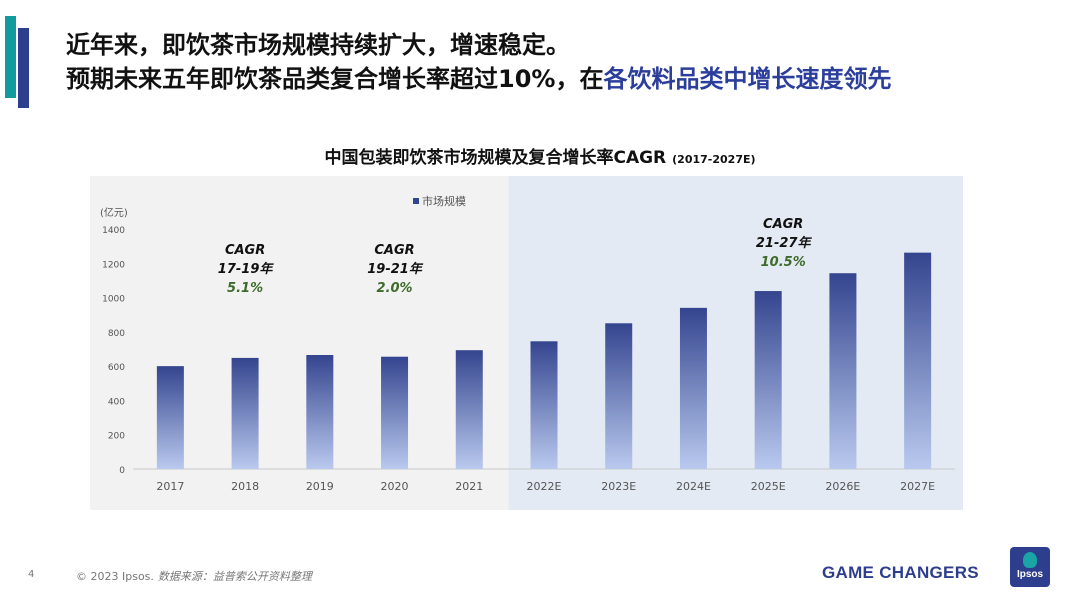  What do you see at coordinates (116, 334) in the screenshot?
I see `y-tick-label: 800` at bounding box center [116, 334].